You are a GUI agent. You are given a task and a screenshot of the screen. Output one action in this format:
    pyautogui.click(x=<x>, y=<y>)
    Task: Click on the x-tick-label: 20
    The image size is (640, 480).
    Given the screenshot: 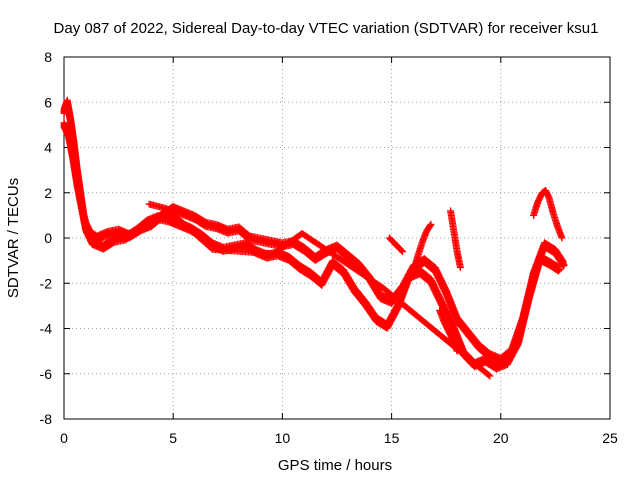 What is the action you would take?
    pyautogui.click(x=501, y=438)
    